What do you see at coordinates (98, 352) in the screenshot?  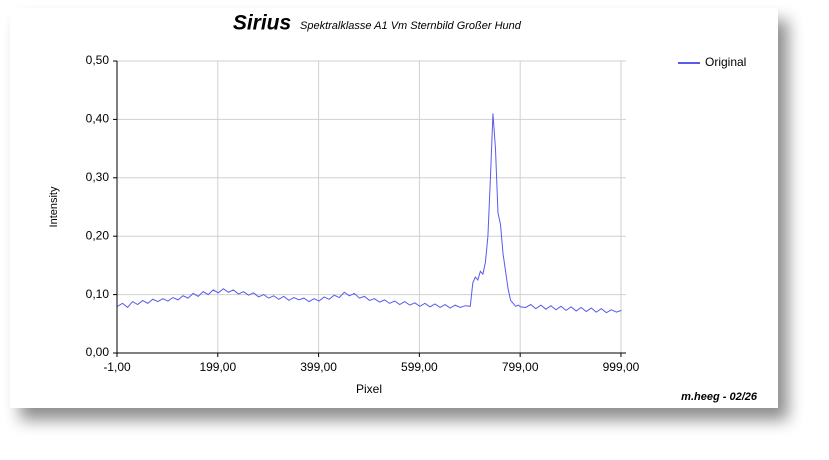 I see `y-tick-label: 0,00` at bounding box center [98, 352].